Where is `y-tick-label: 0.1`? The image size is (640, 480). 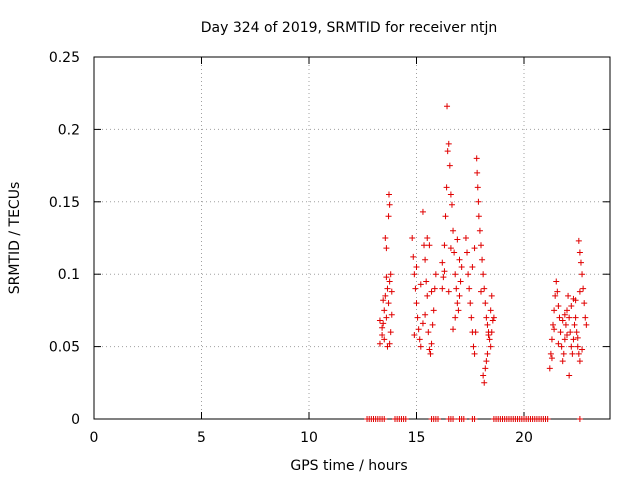 y-tick-label: 0.1 is located at coordinates (69, 275).